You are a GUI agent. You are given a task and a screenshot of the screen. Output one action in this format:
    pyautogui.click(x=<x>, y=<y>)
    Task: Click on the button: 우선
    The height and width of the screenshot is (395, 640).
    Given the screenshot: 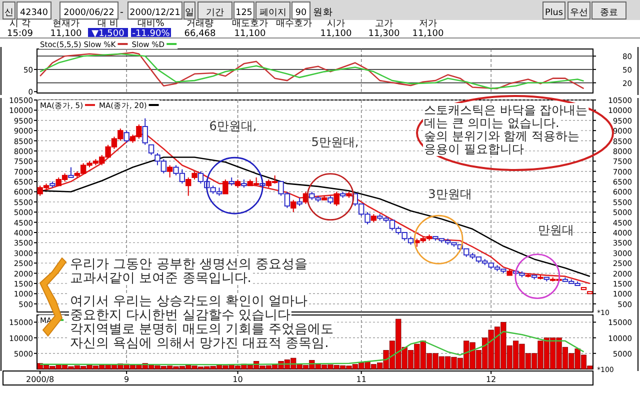 What is the action you would take?
    pyautogui.click(x=579, y=11)
    